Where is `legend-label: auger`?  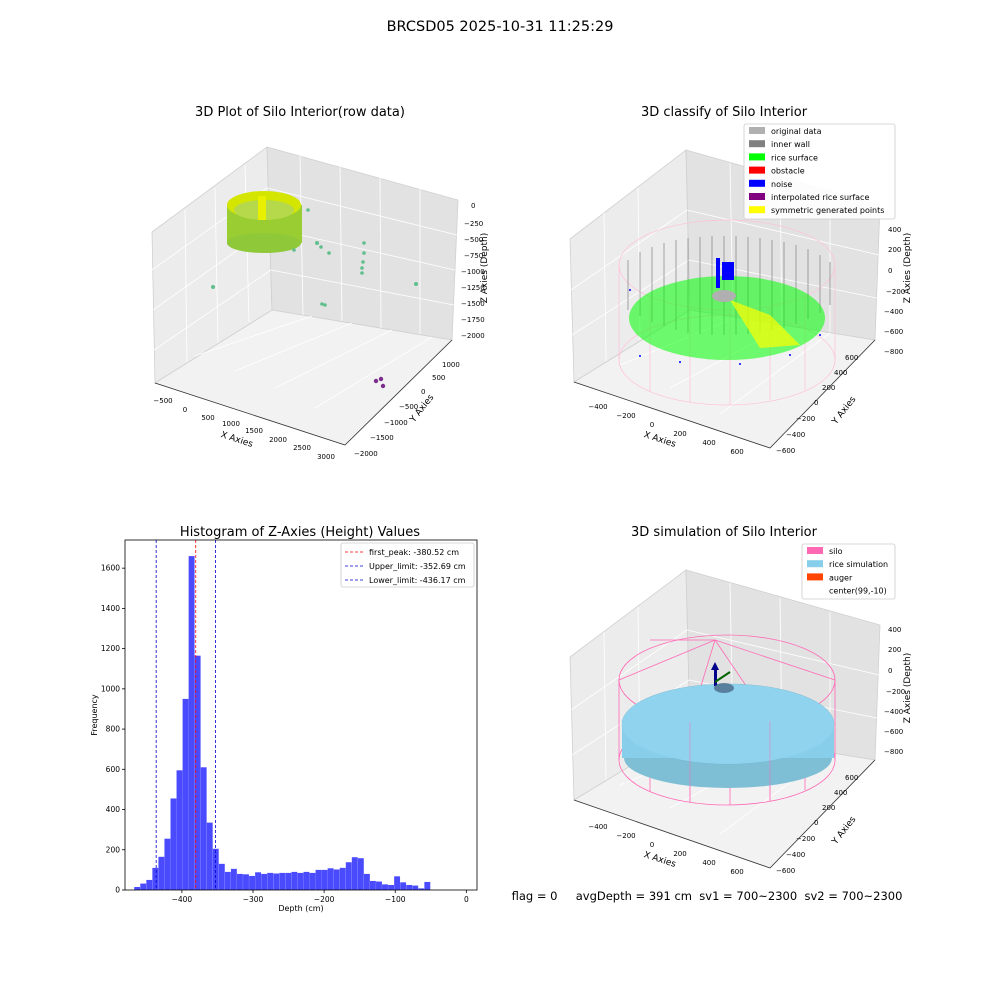
legend-label: auger is located at coordinates (841, 577).